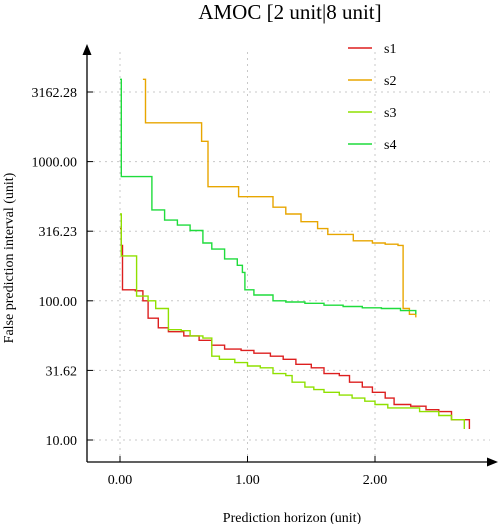 The width and height of the screenshot is (500, 529). What do you see at coordinates (390, 49) in the screenshot?
I see `legend-label-s1: s1` at bounding box center [390, 49].